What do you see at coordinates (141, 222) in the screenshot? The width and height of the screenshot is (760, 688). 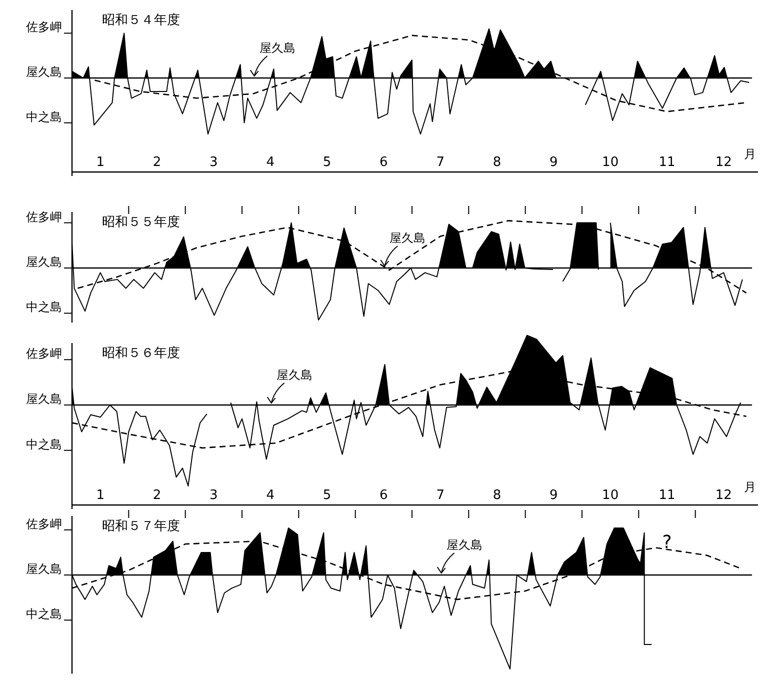 I see `chart-title: 昭和５５年度` at bounding box center [141, 222].